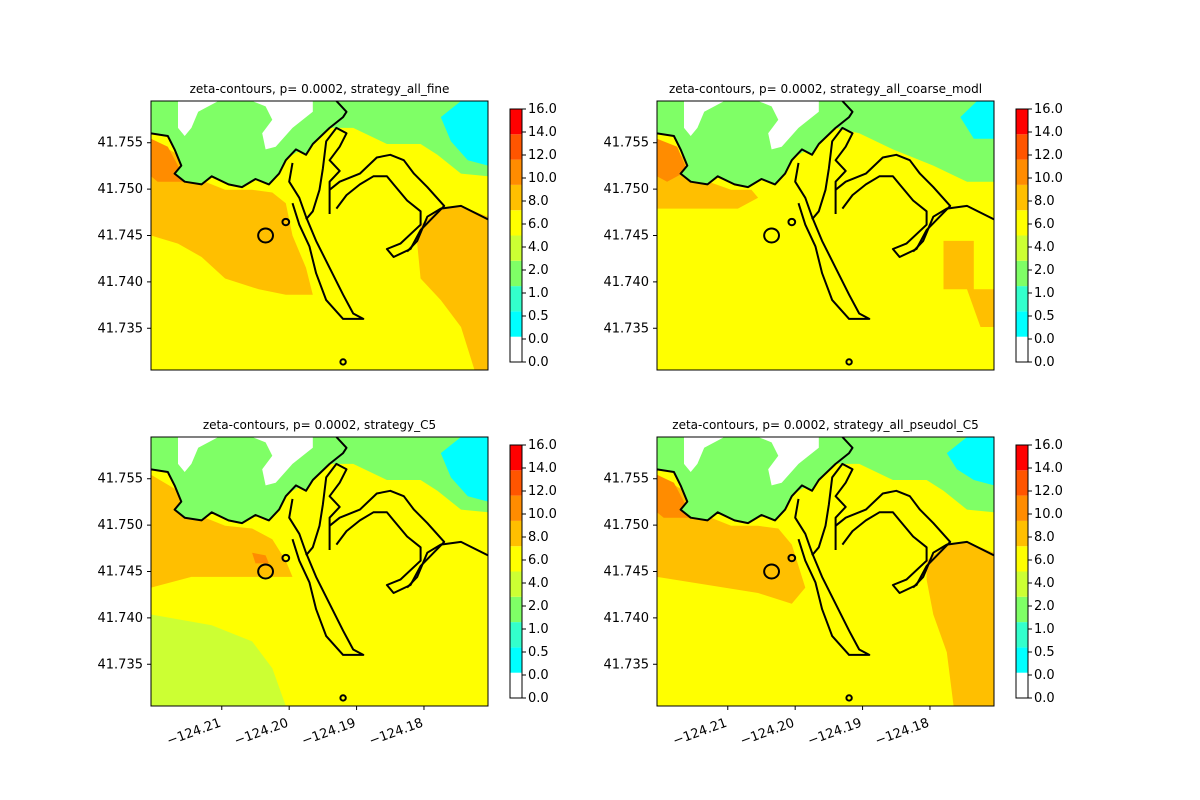 This screenshot has width=1200, height=800. What do you see at coordinates (538, 629) in the screenshot?
I see `colorbar-tick-label: 1.0` at bounding box center [538, 629].